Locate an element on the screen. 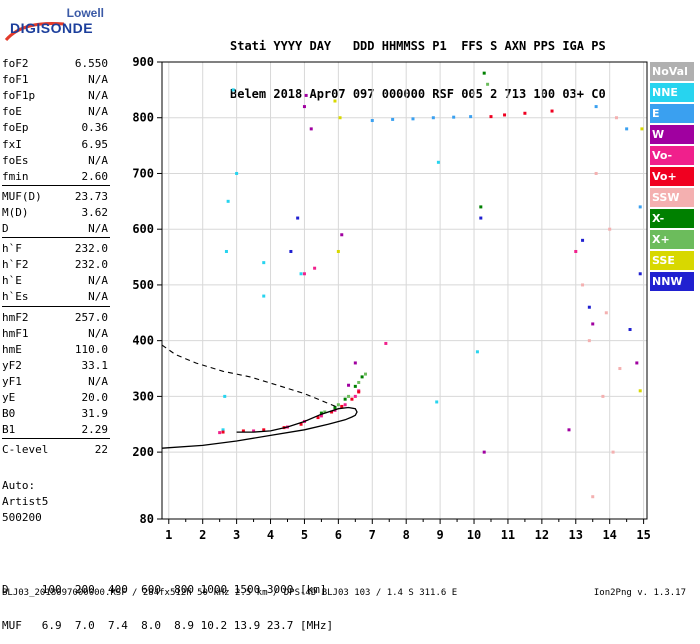  param-row: fxI 6.95 is located at coordinates (55, 146).